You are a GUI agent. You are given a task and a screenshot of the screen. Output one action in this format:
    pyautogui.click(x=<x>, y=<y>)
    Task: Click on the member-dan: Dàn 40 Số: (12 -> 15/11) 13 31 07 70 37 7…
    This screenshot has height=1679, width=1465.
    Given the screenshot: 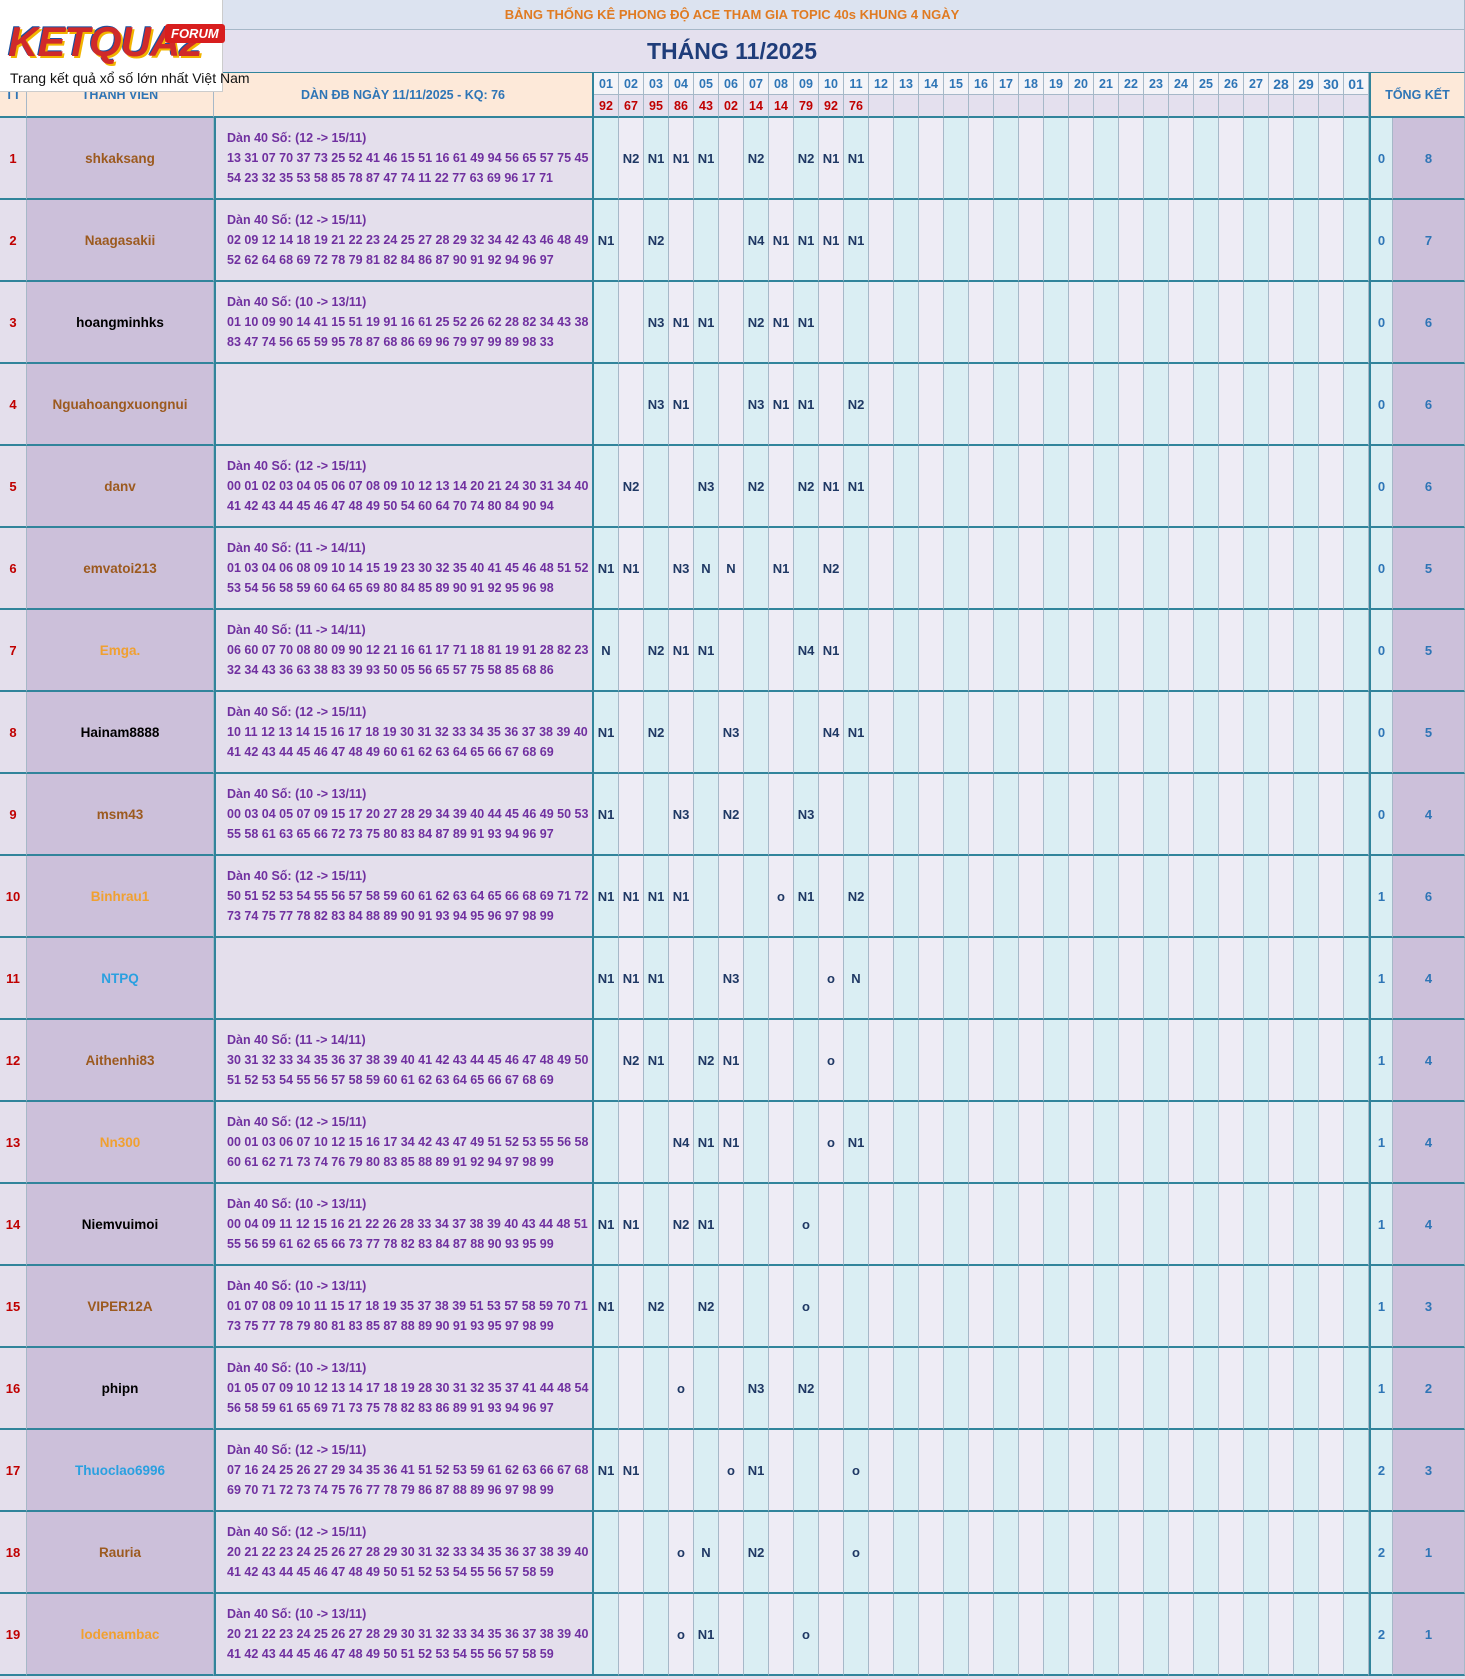 What is the action you would take?
    pyautogui.click(x=404, y=159)
    